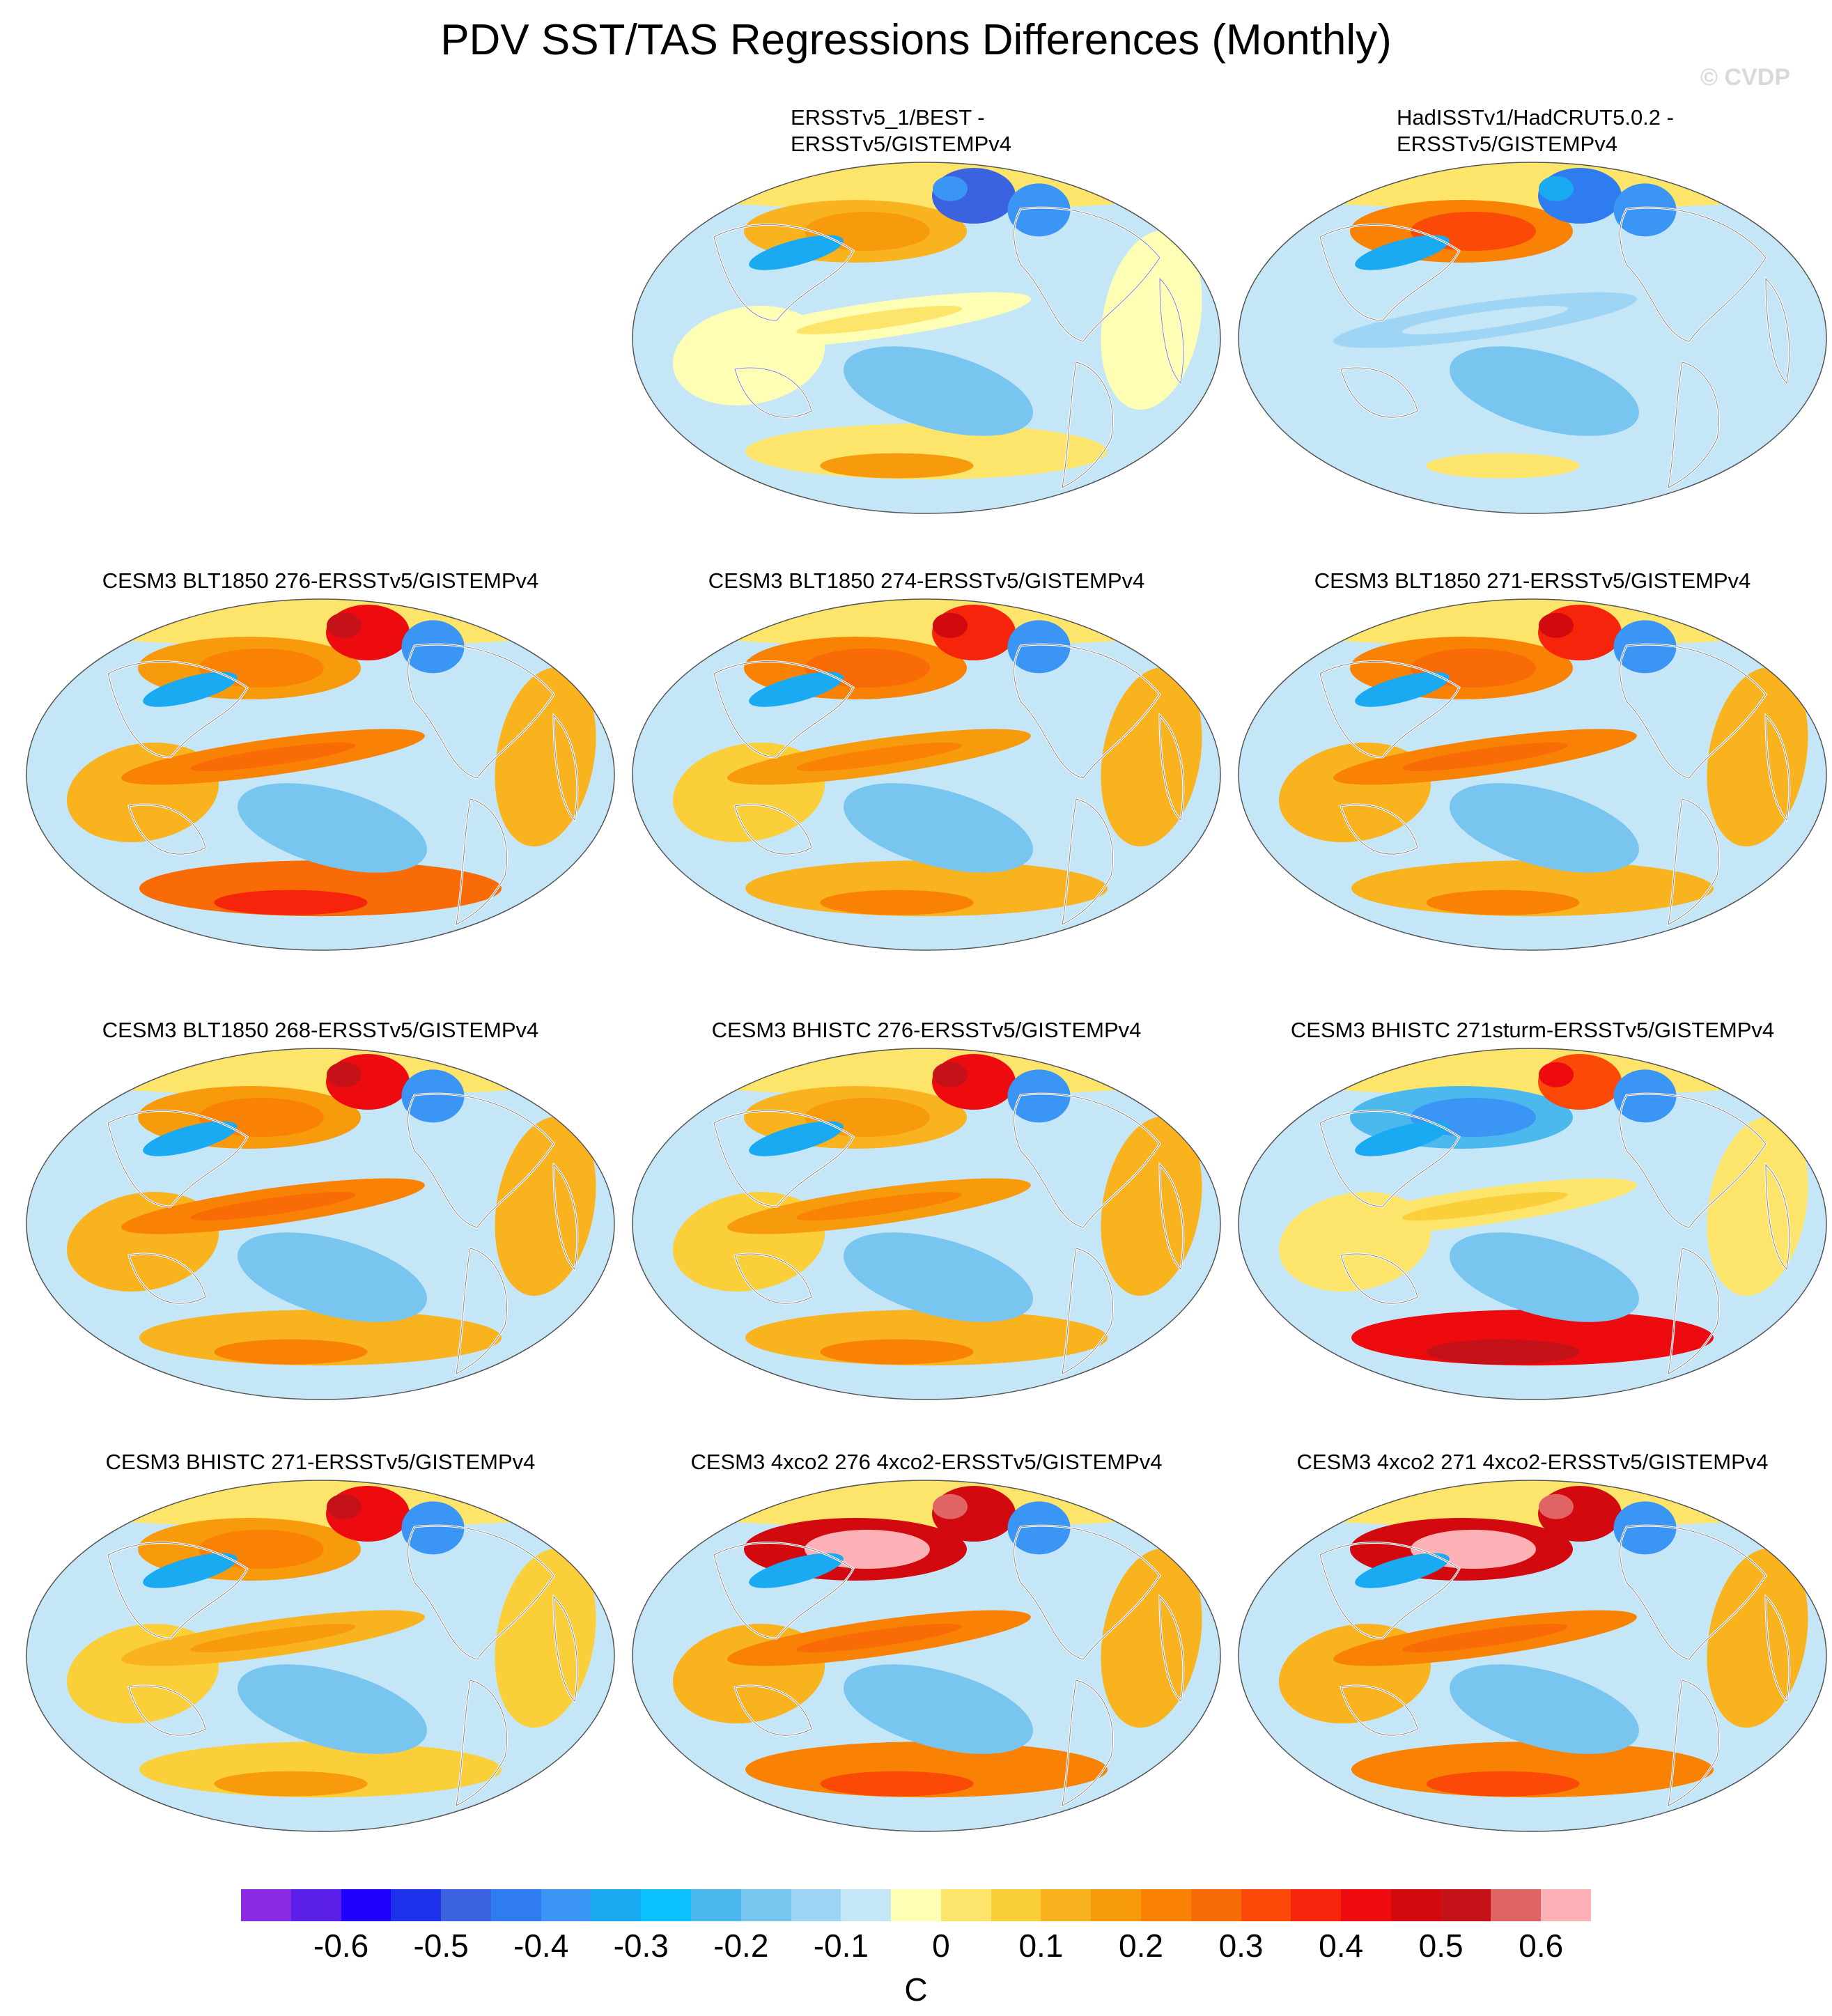 This screenshot has height=2016, width=1832. What do you see at coordinates (901, 144) in the screenshot?
I see `panel-title-line: ERSSTv5/GISTEMPv4` at bounding box center [901, 144].